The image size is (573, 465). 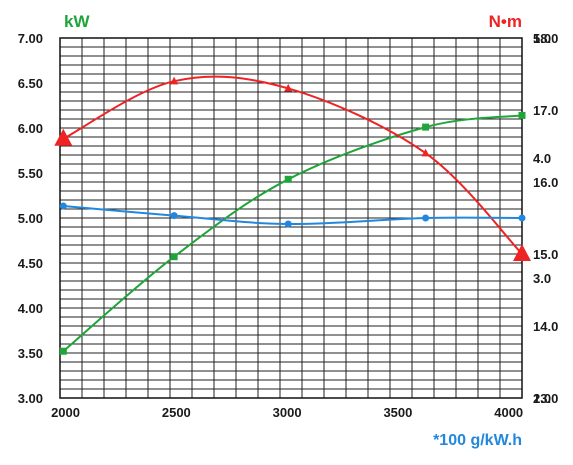 I want to click on left-tick-label: 4.50, so click(x=30, y=263).